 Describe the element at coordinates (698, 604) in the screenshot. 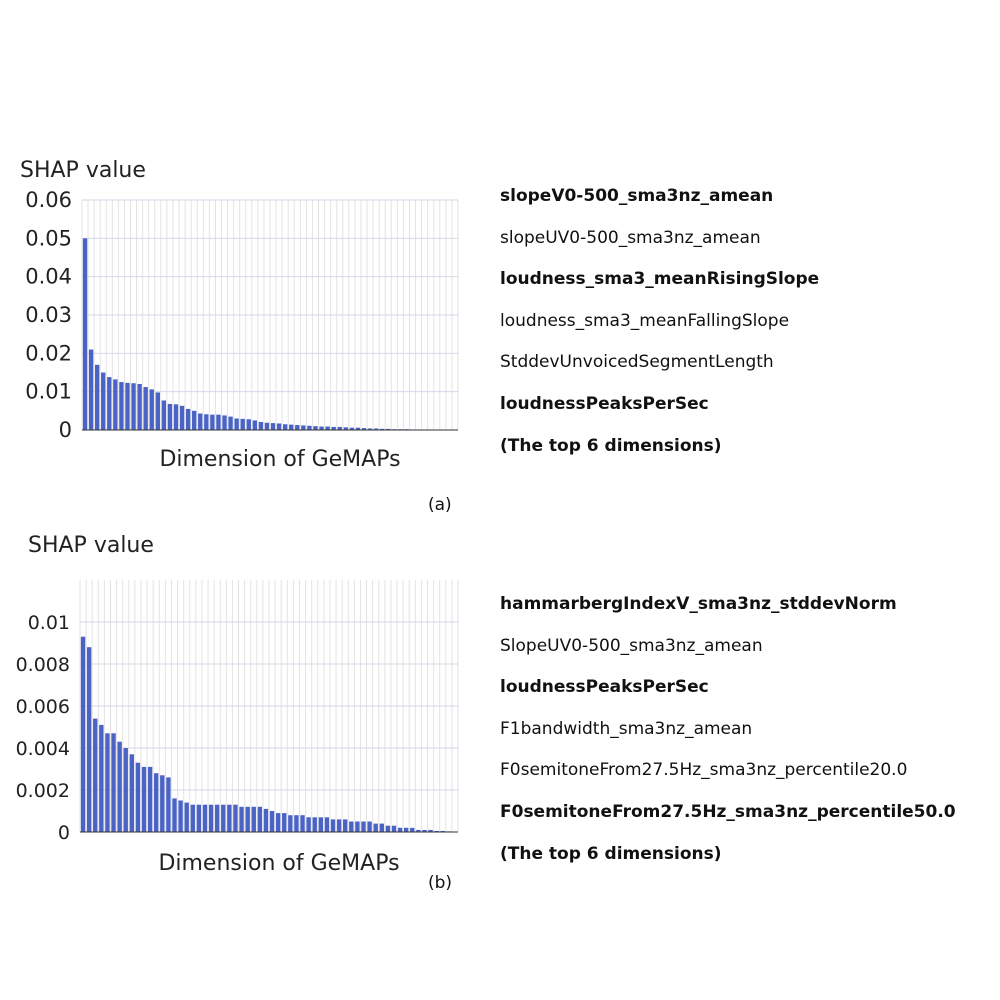

I see `top-feature-item: hammarbergIndexV_sma3nz_stddevNorm` at that location.